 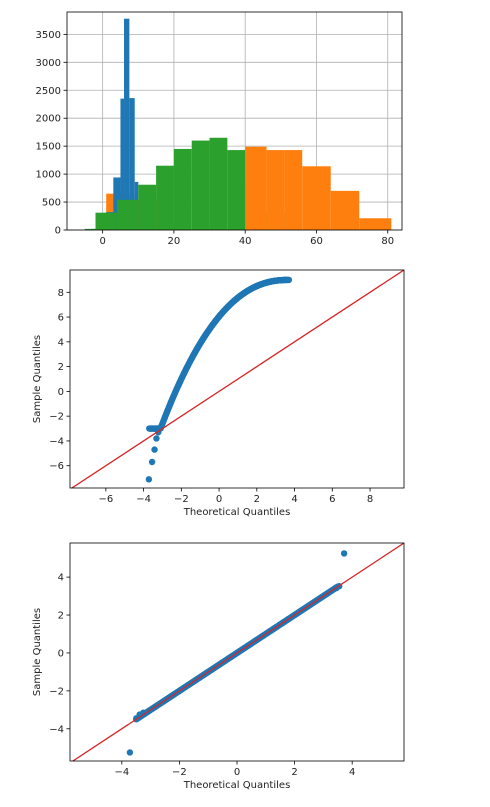 What do you see at coordinates (316, 241) in the screenshot?
I see `x-tick-label: 60` at bounding box center [316, 241].